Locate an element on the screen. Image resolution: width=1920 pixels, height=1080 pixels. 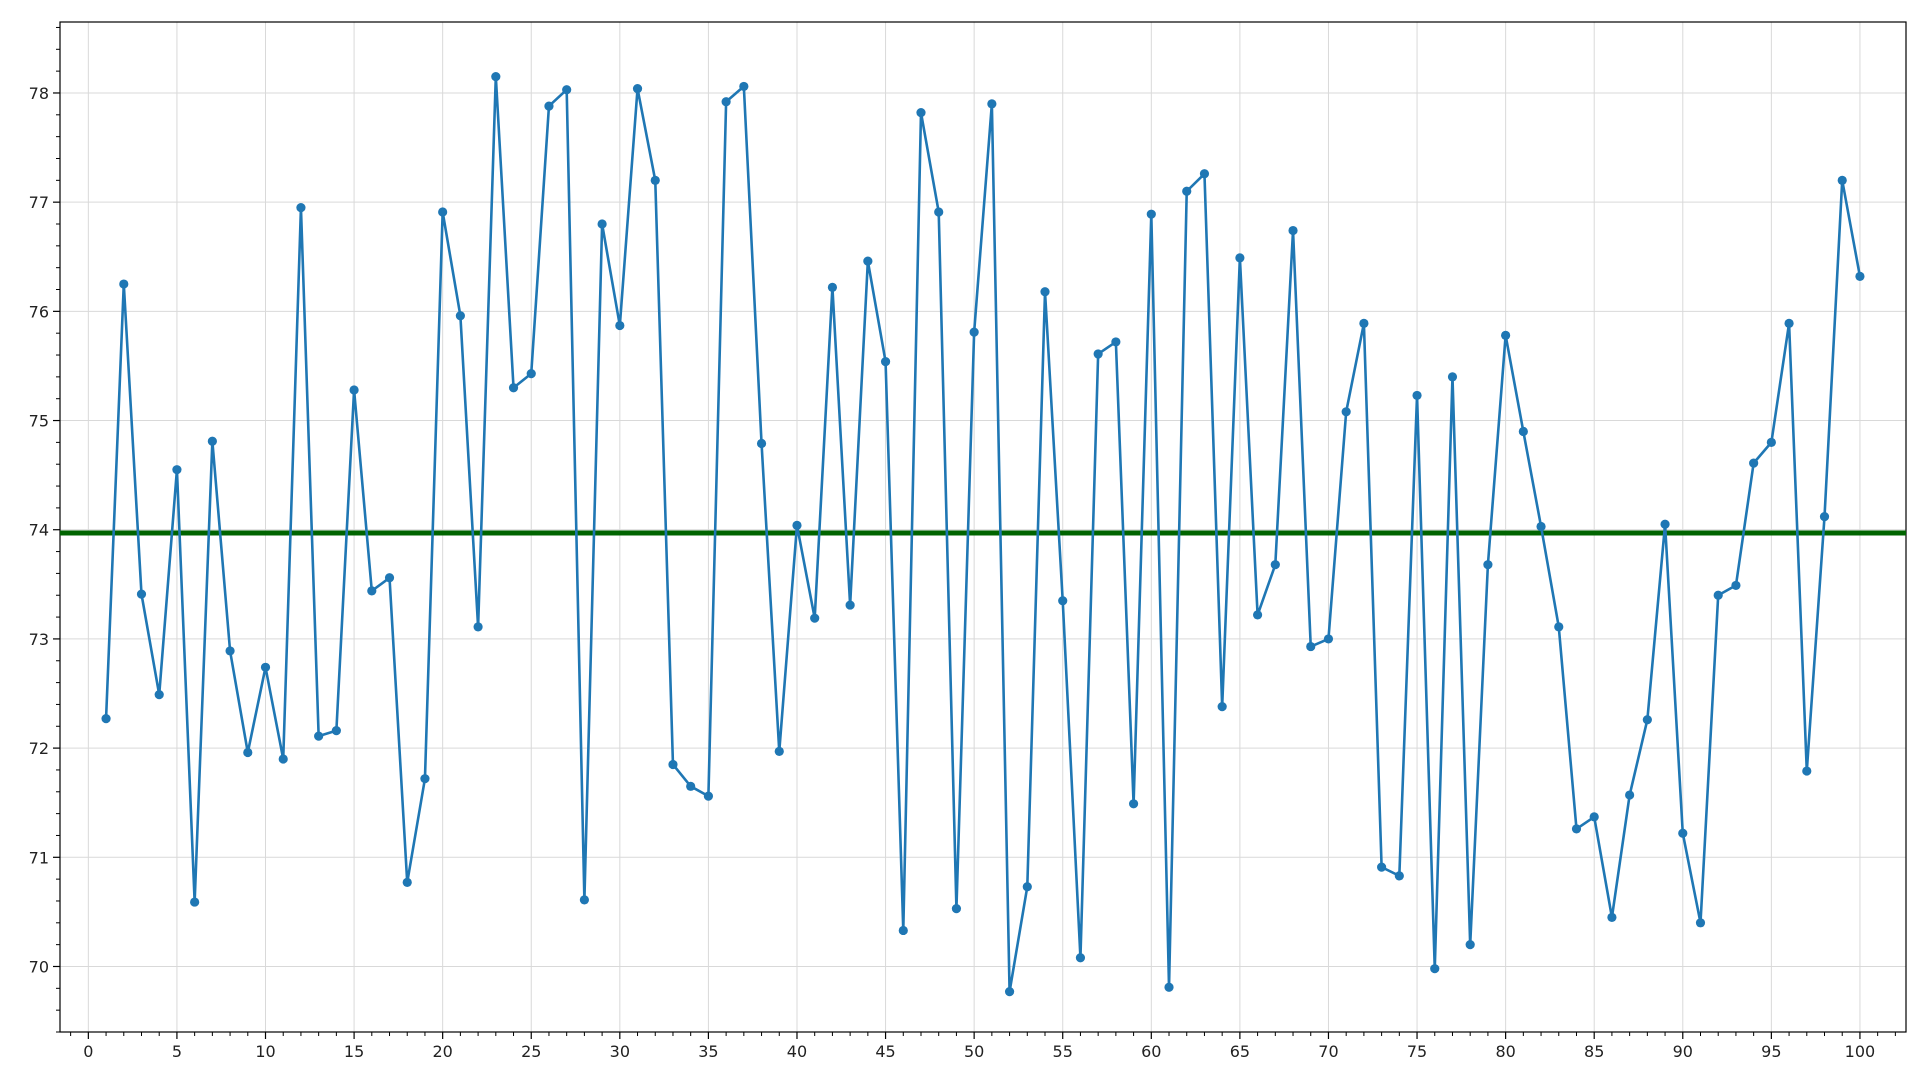
x-tick-label: 30 is located at coordinates (620, 1051).